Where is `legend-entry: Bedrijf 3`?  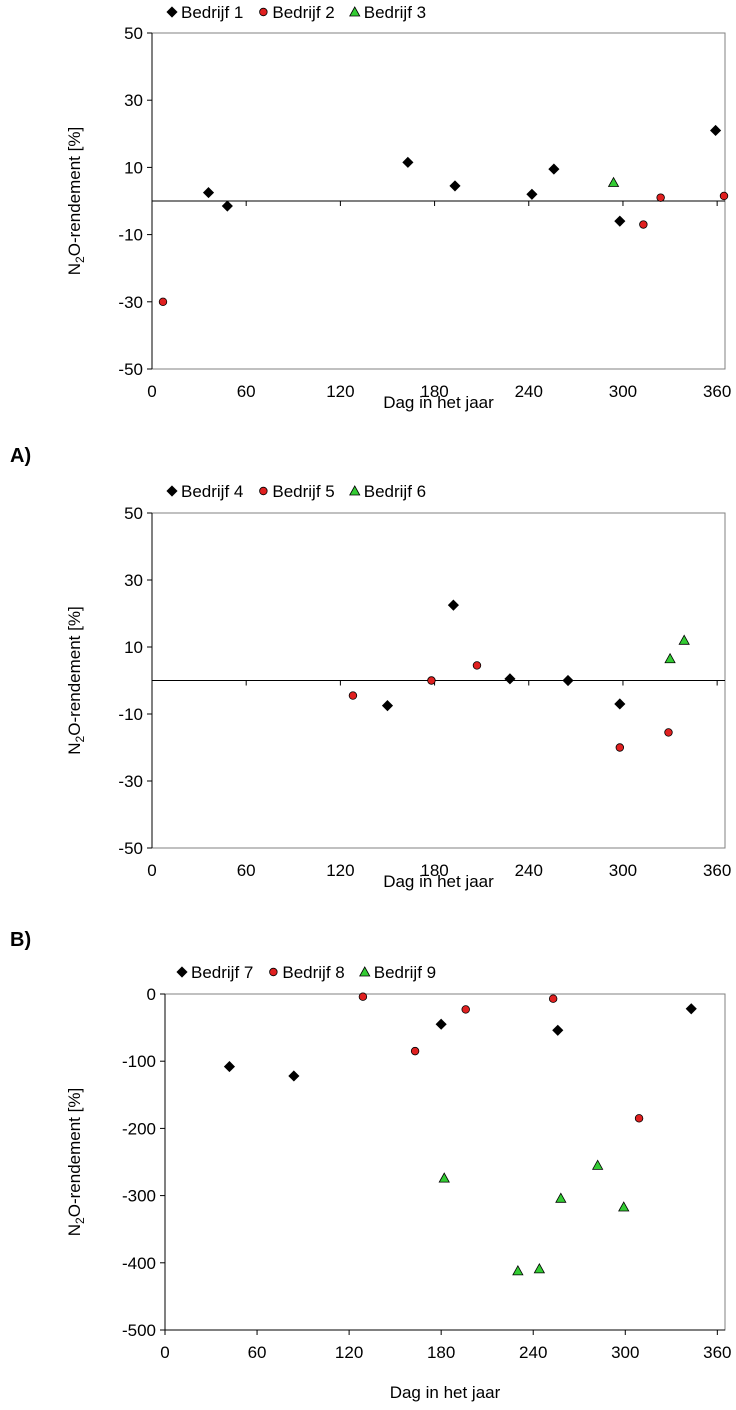
legend-entry: Bedrijf 3 is located at coordinates (387, 12).